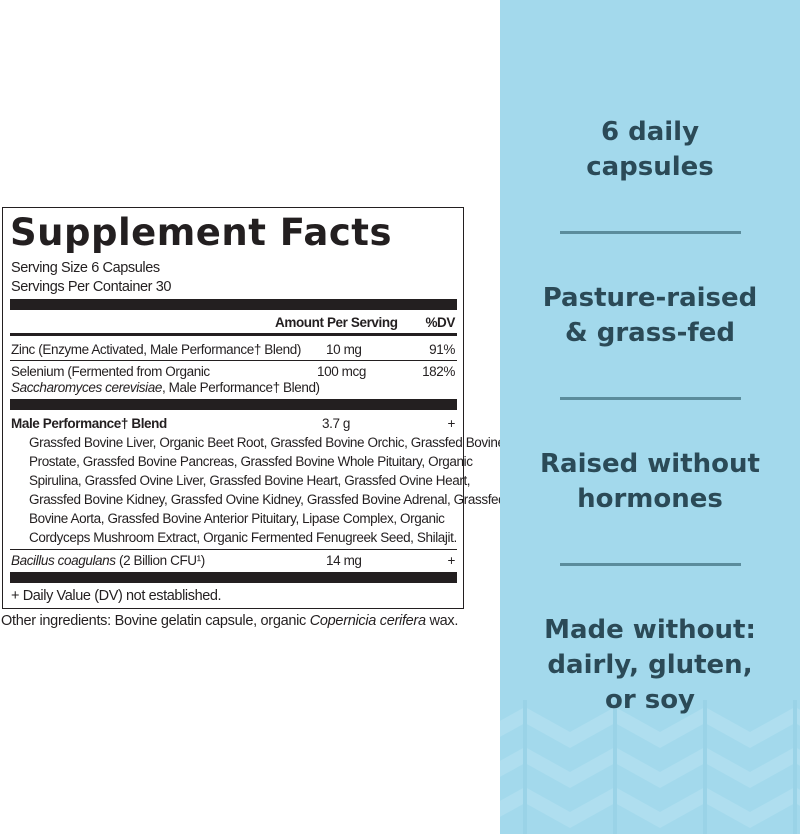 The image size is (800, 834). I want to click on bacillus-name: Bacillus coagulans (2 Billion CFU¹), so click(108, 561).